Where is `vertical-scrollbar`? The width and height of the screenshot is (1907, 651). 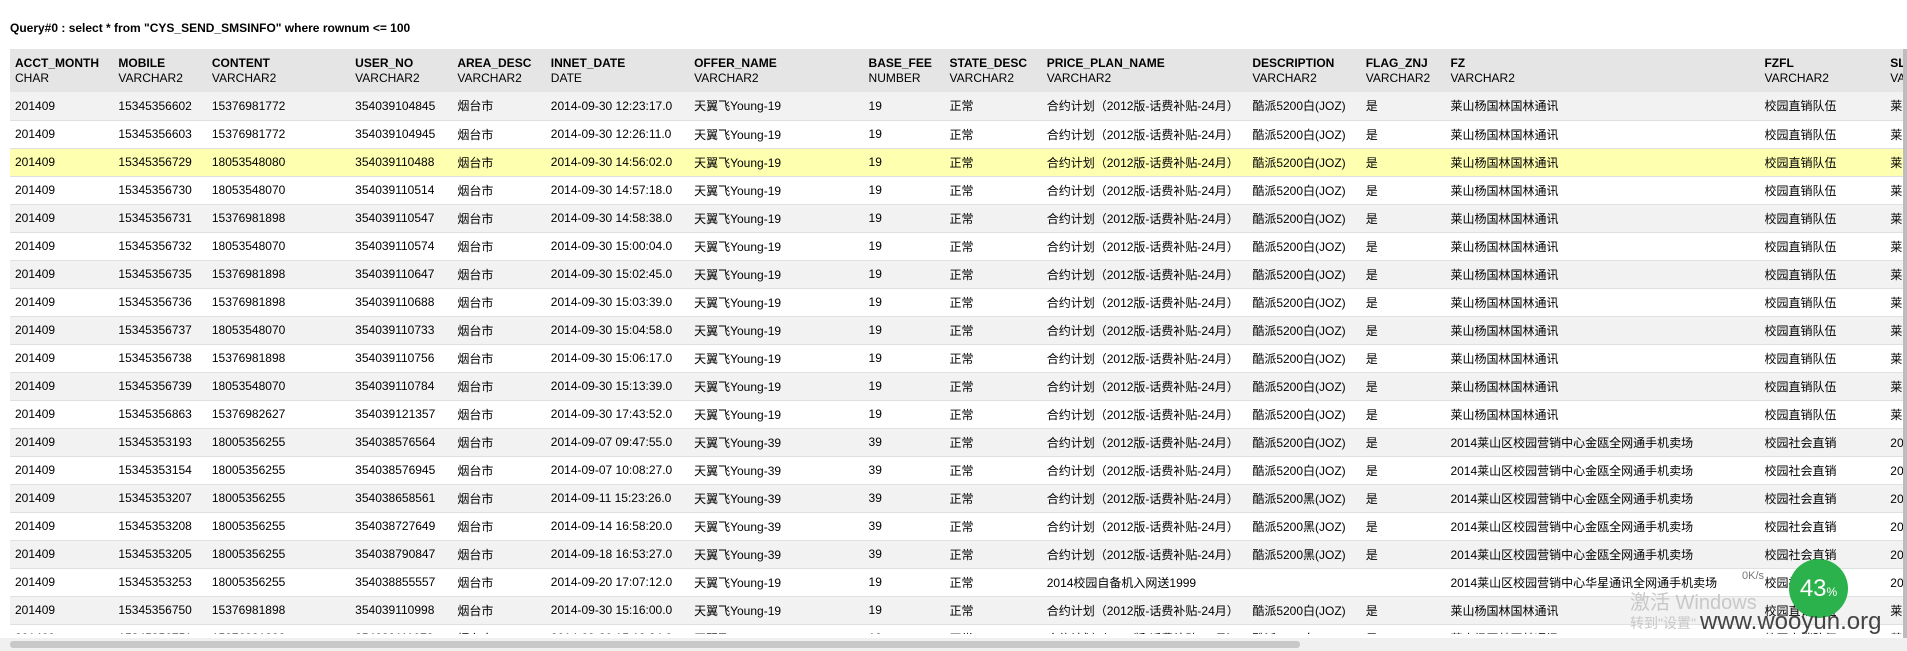
vertical-scrollbar is located at coordinates (1905, 343).